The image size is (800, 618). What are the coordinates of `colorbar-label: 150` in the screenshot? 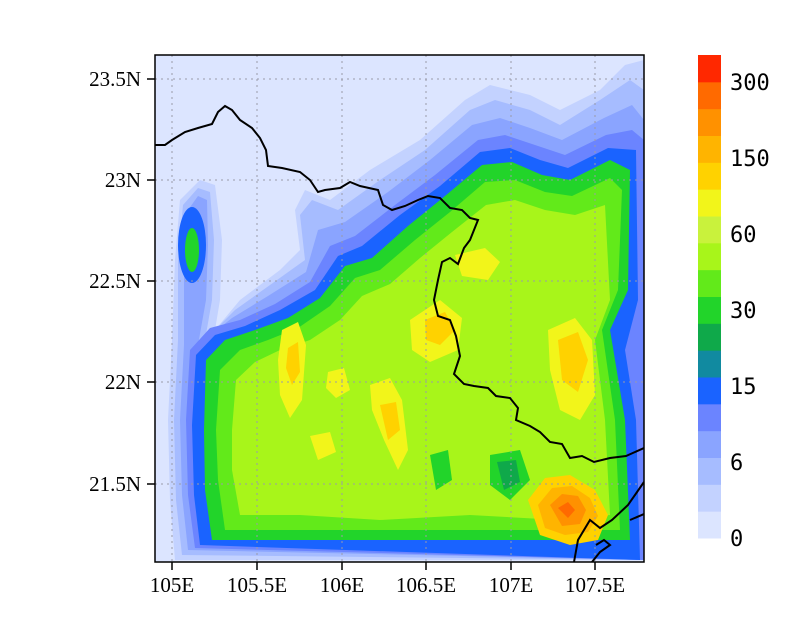 It's located at (750, 159).